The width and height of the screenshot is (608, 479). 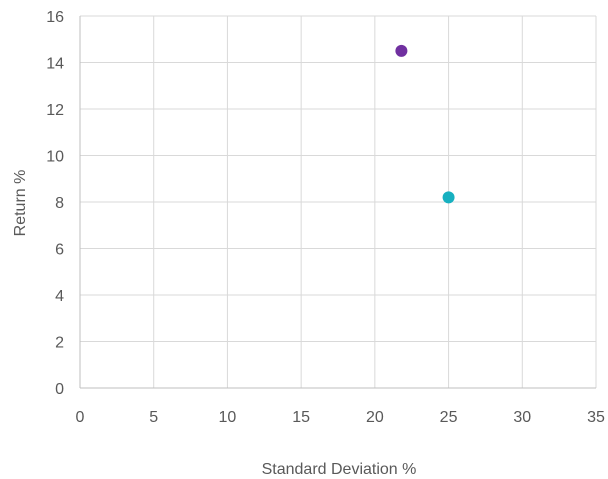 What do you see at coordinates (153, 417) in the screenshot?
I see `x-tick-label: 5` at bounding box center [153, 417].